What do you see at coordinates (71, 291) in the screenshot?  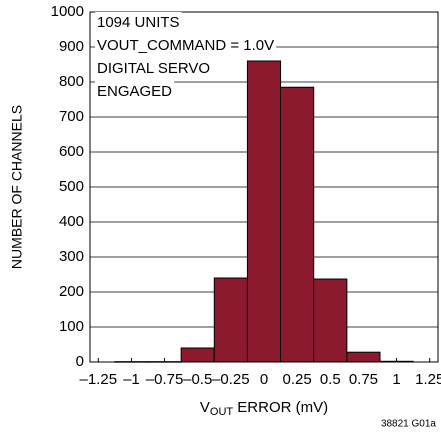 I see `y-tick-label: 200` at bounding box center [71, 291].